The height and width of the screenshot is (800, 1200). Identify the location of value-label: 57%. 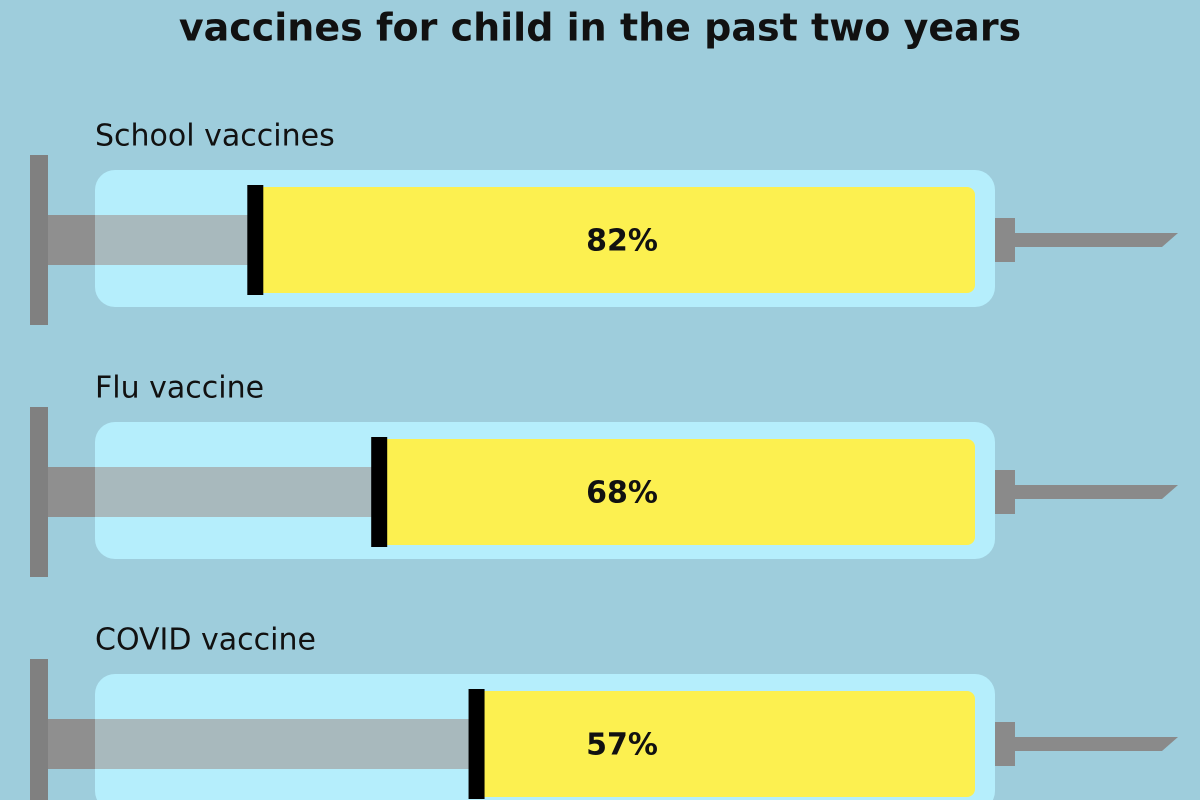
(622, 745).